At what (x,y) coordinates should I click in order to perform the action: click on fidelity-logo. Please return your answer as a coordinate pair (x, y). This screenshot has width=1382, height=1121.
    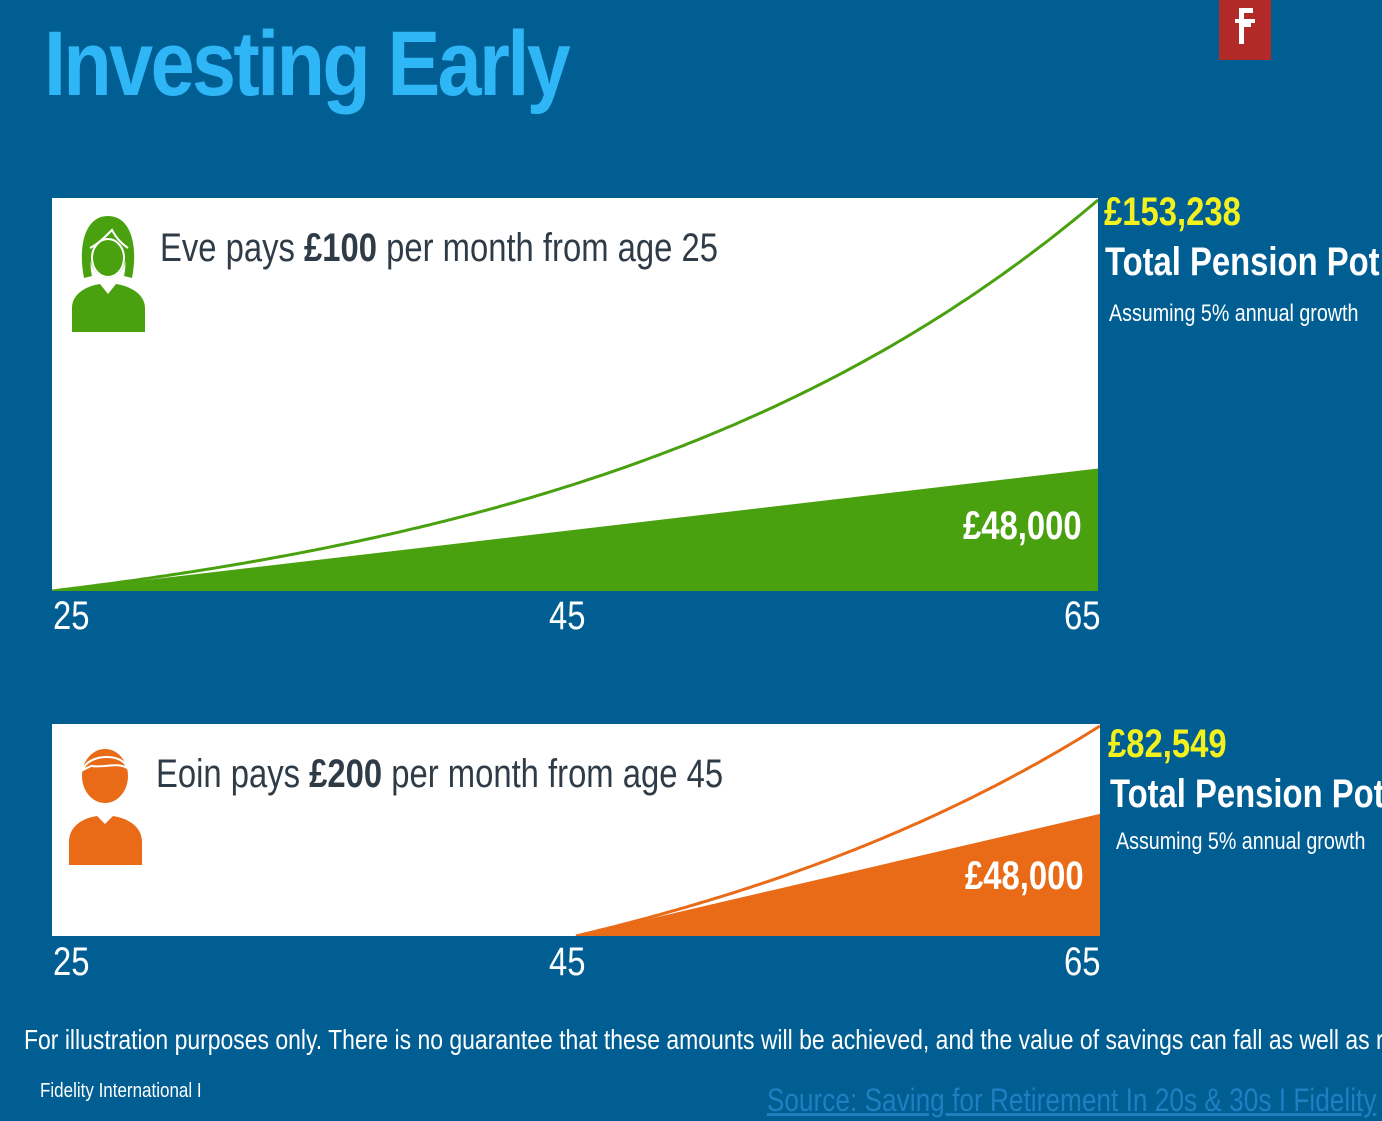
    Looking at the image, I should click on (1245, 30).